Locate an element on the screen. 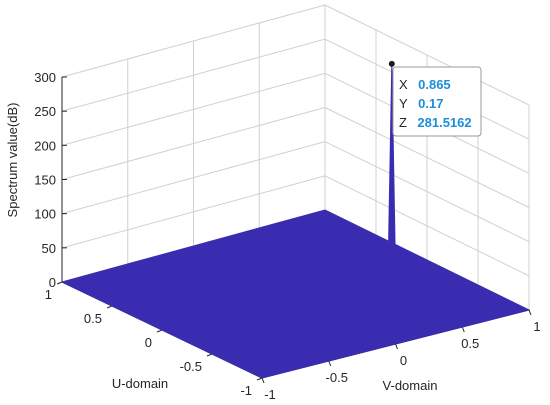 This screenshot has height=405, width=550. datatip-z-value: 281.5162 is located at coordinates (444, 122).